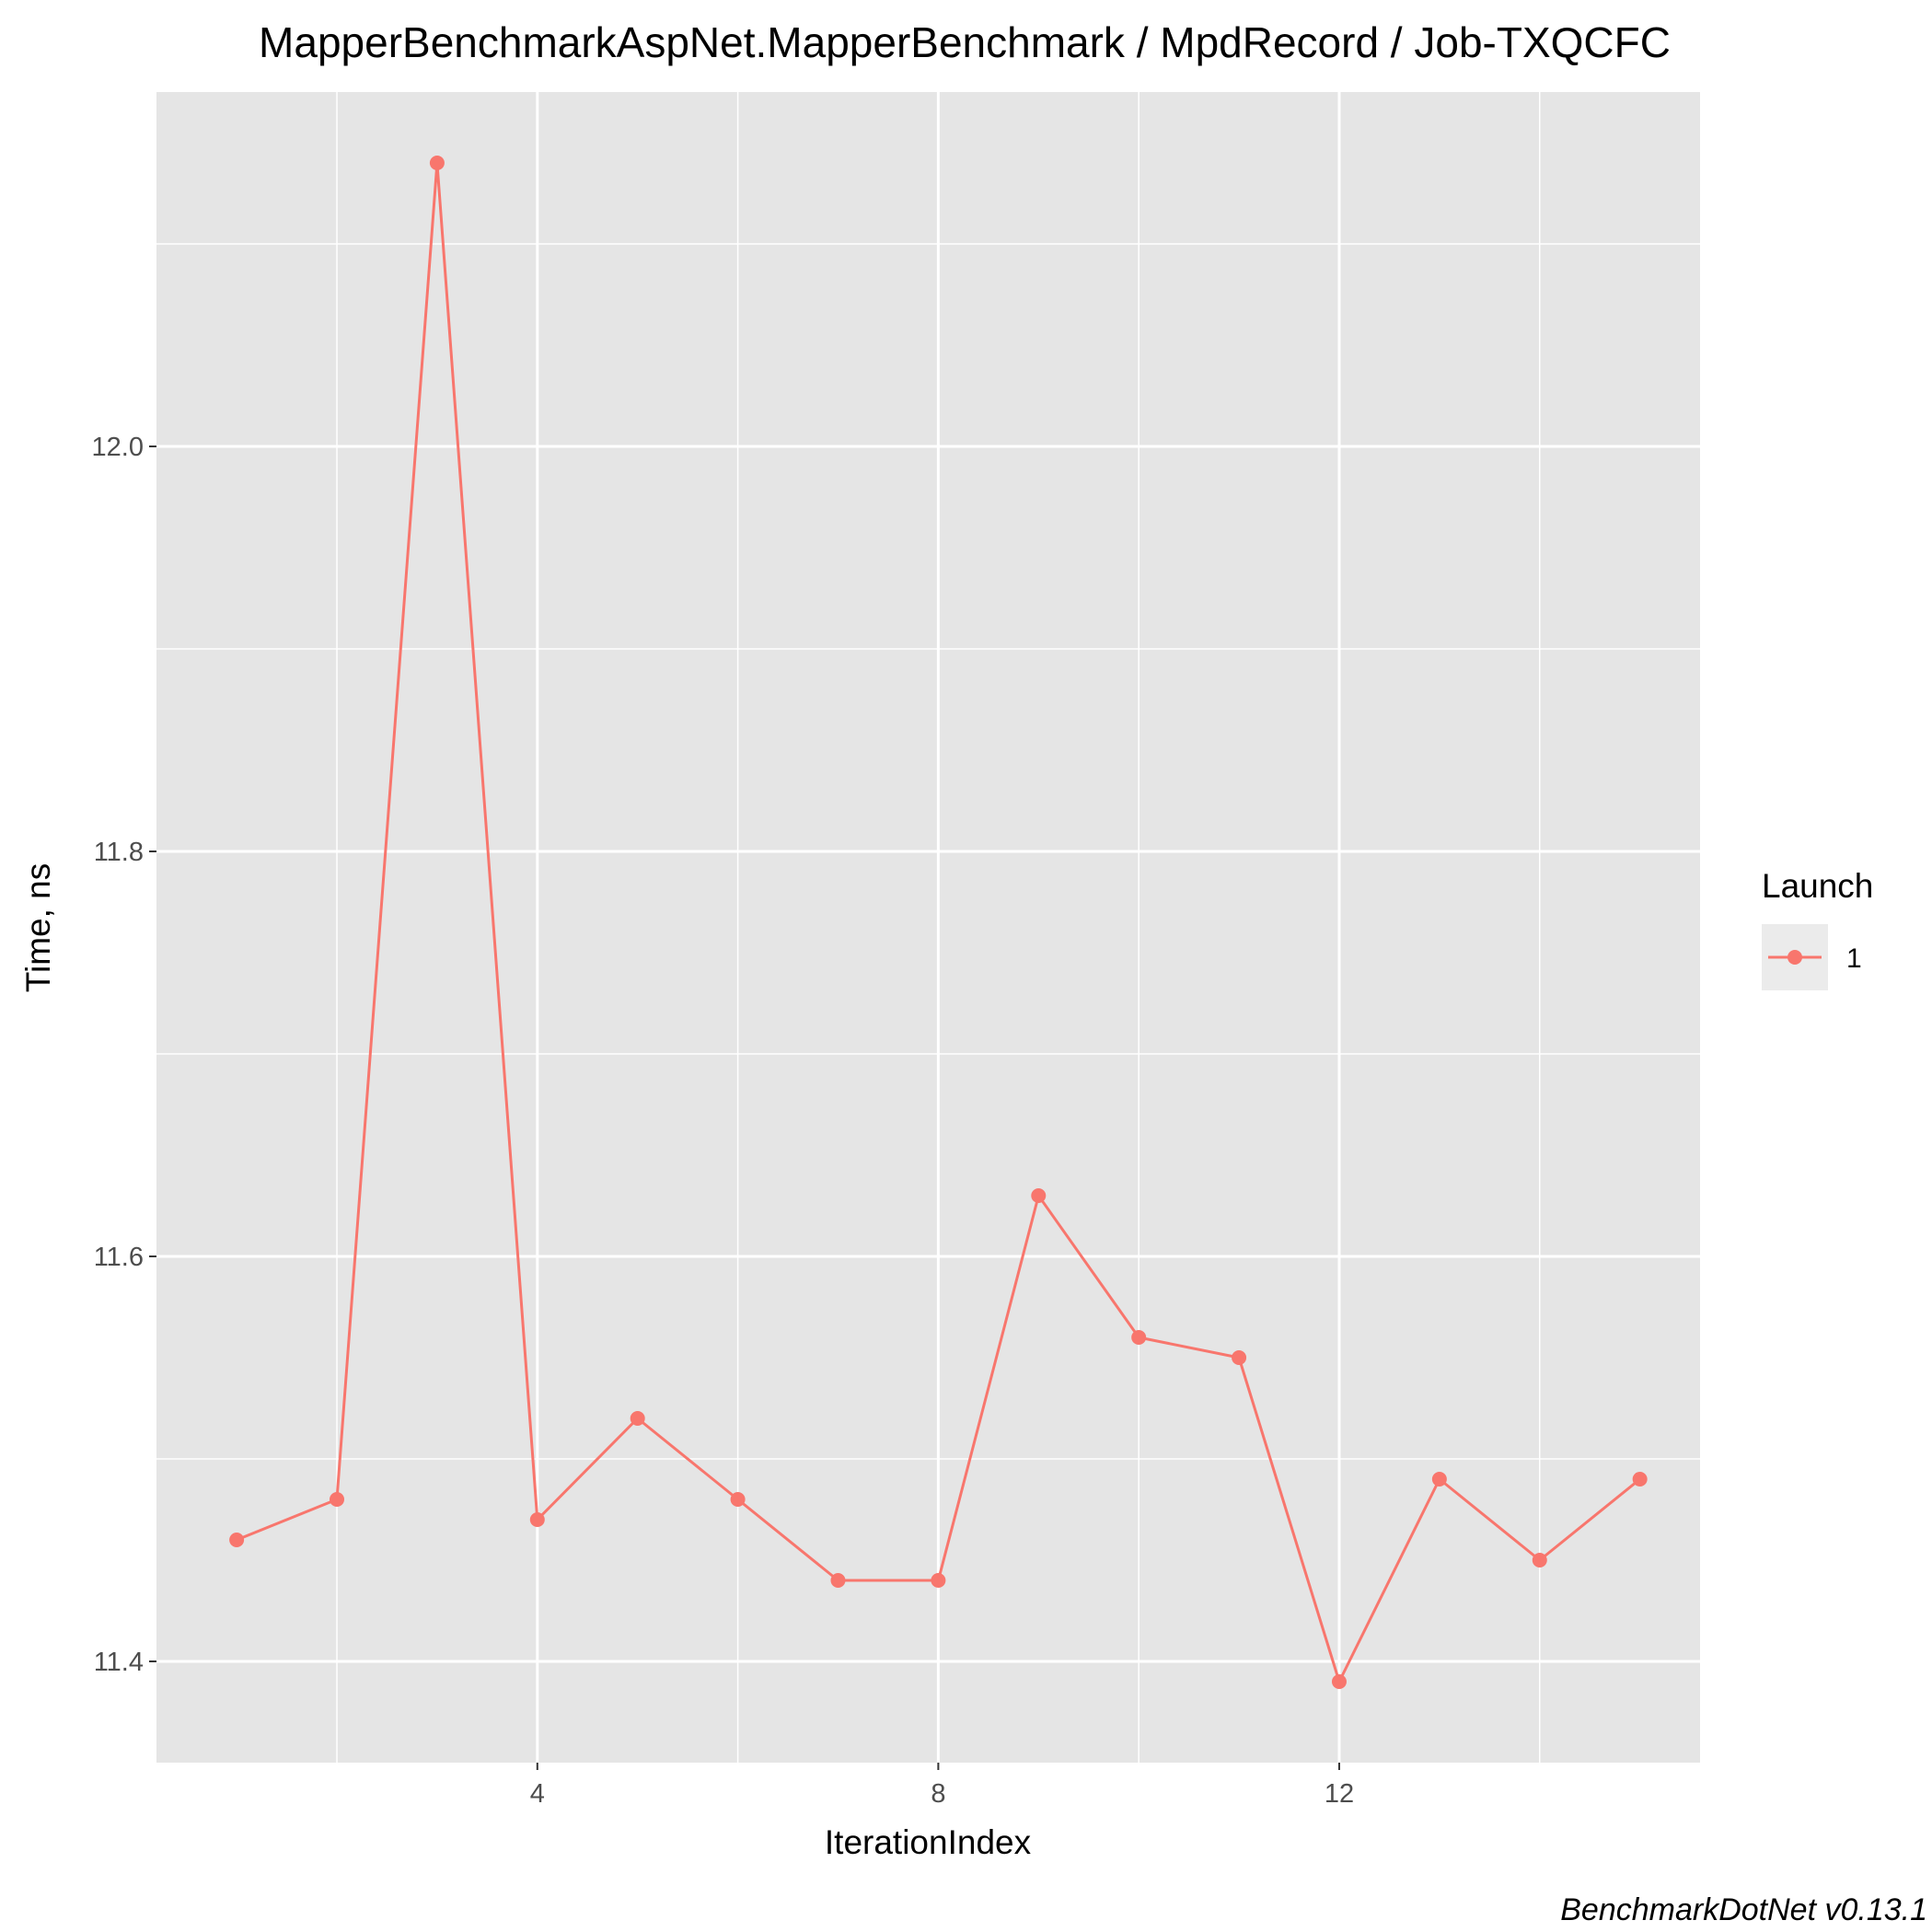 This screenshot has height=1932, width=1932. What do you see at coordinates (1818, 886) in the screenshot?
I see `legend-title: Launch` at bounding box center [1818, 886].